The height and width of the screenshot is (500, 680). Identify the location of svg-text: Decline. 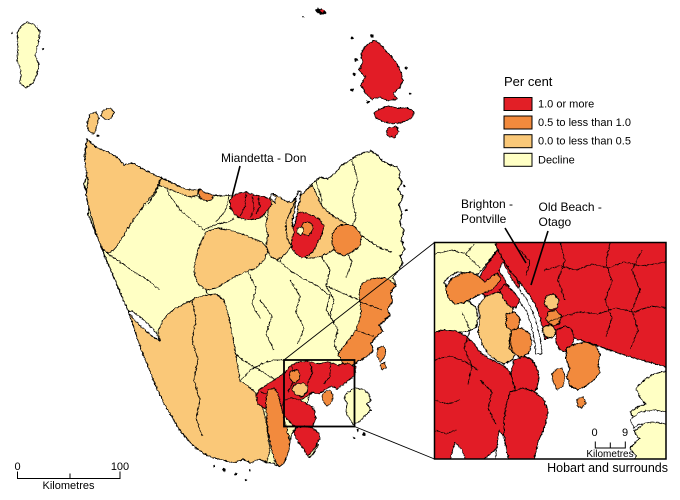
(556, 160).